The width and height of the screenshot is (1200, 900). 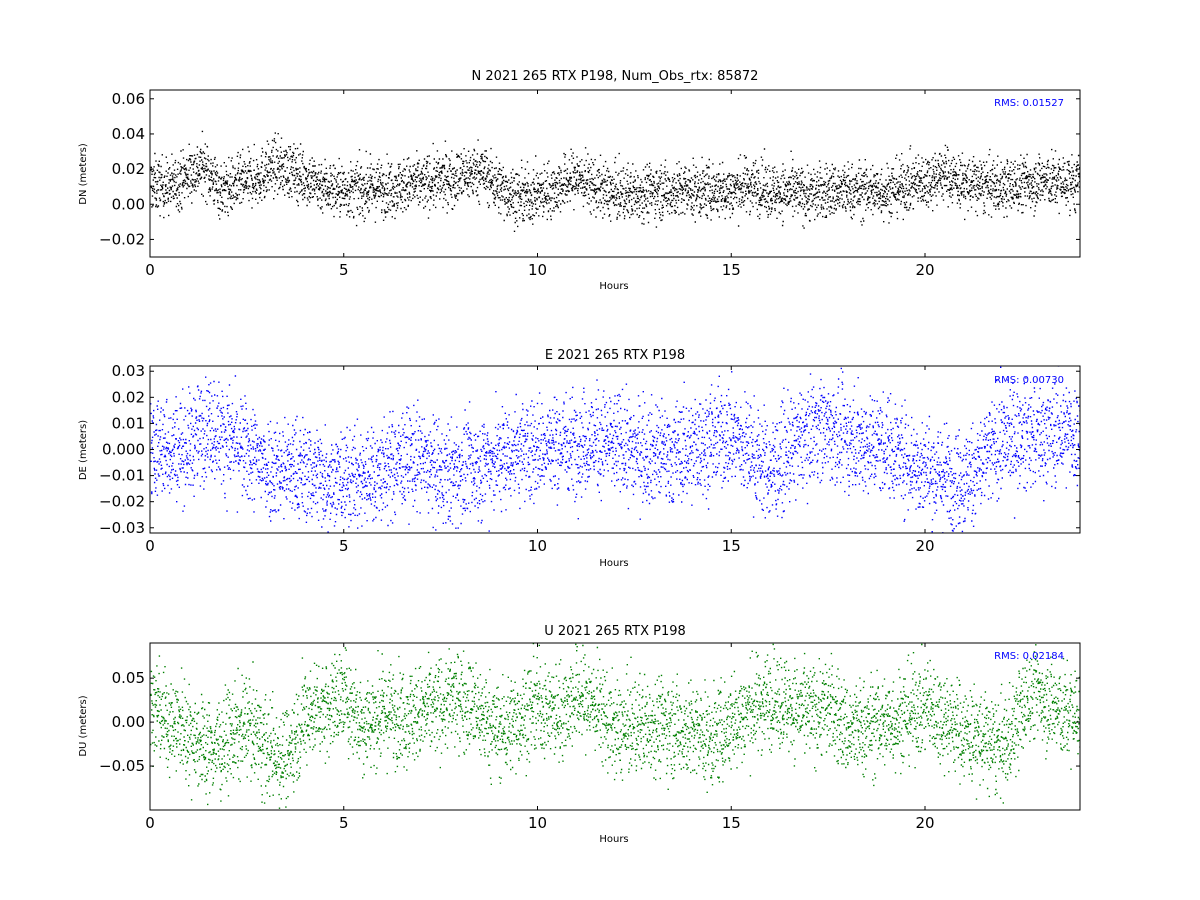 What do you see at coordinates (540, 460) in the screenshot?
I see `panel-e-xticks: 0 5 10 15 20` at bounding box center [540, 460].